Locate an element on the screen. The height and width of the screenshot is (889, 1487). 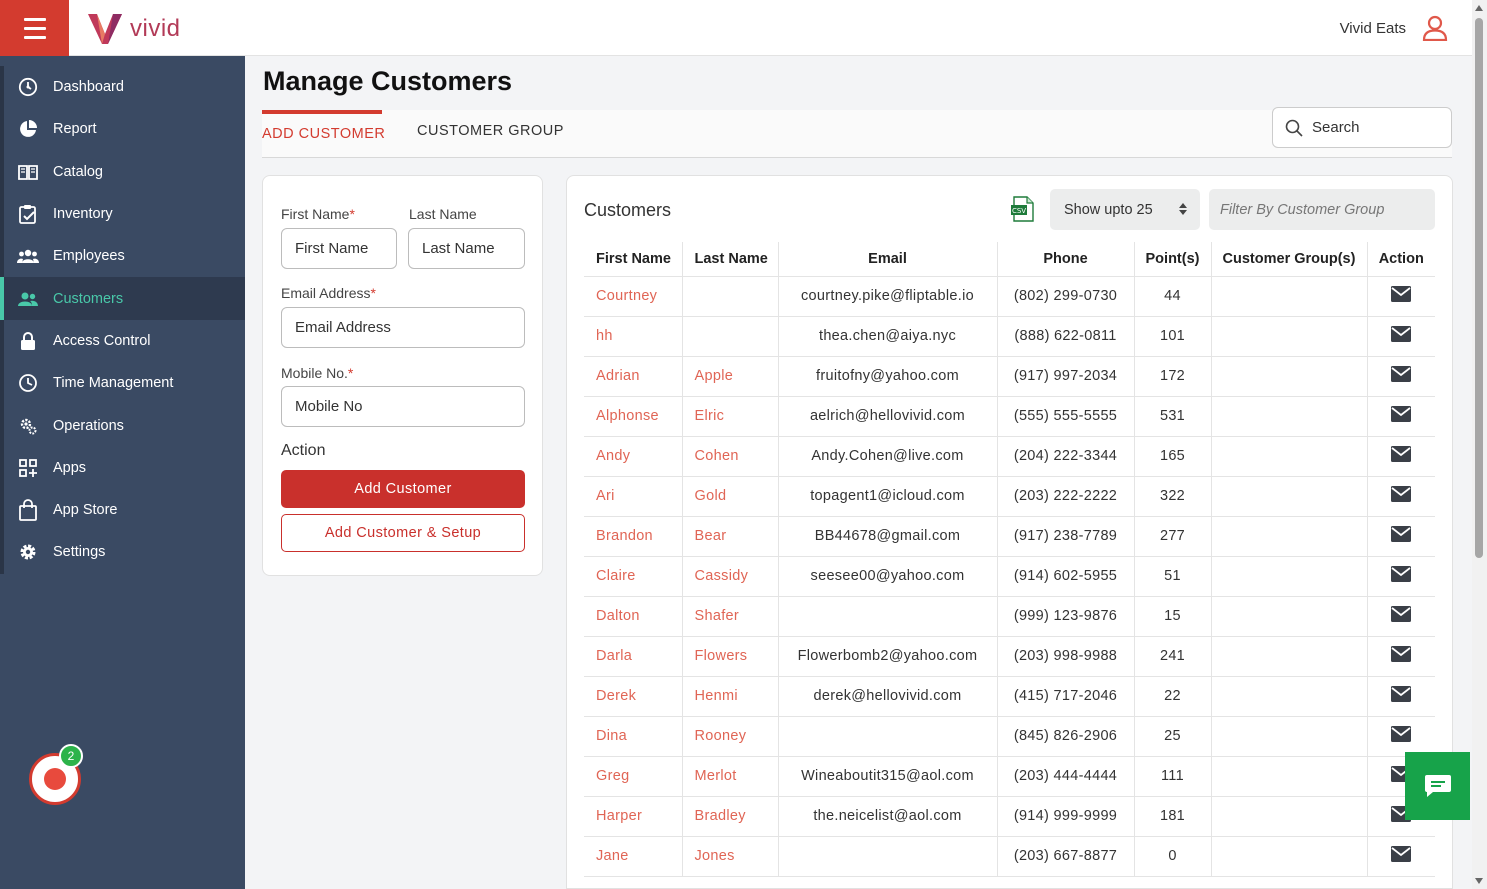
customer-points: 111 is located at coordinates (1173, 776).